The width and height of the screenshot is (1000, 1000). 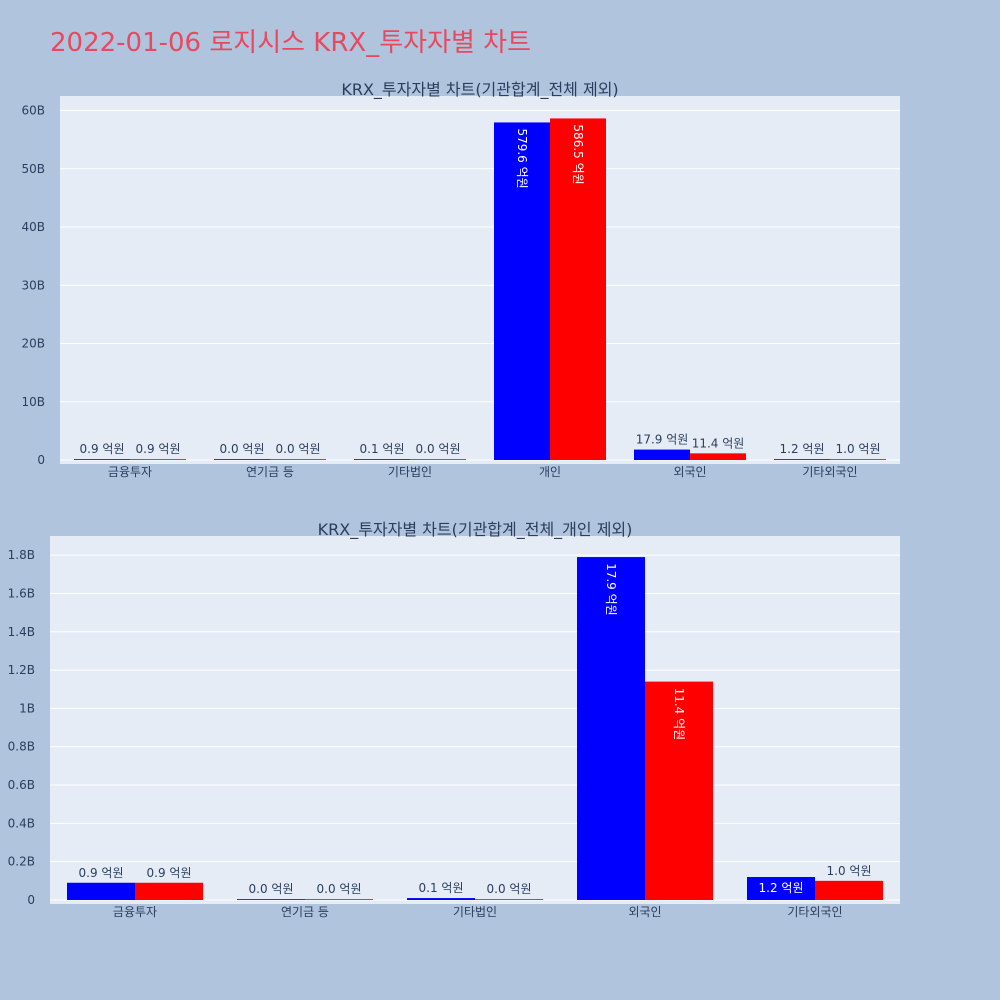 I want to click on y-tick-label: 60B, so click(x=33, y=111).